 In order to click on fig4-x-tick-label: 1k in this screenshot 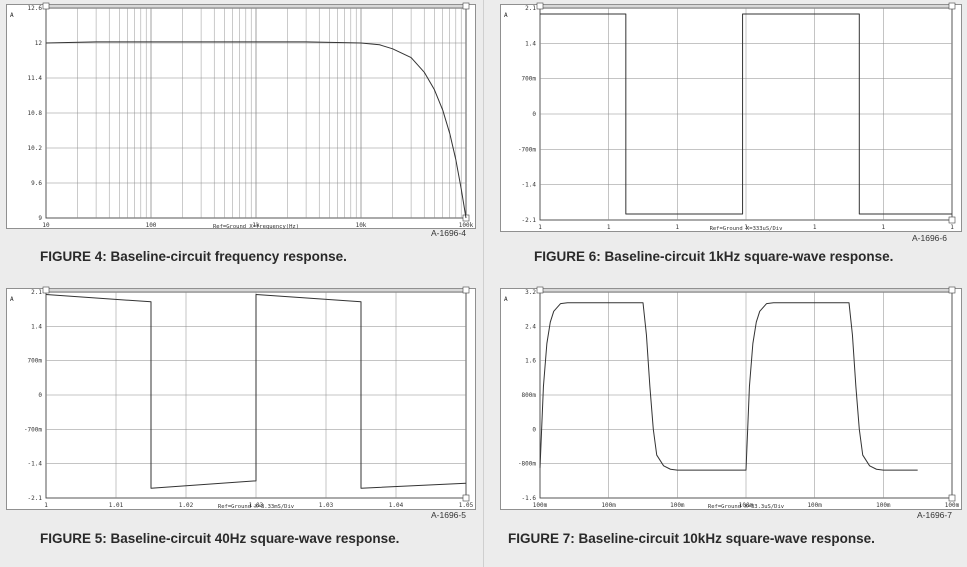, I will do `click(256, 225)`.